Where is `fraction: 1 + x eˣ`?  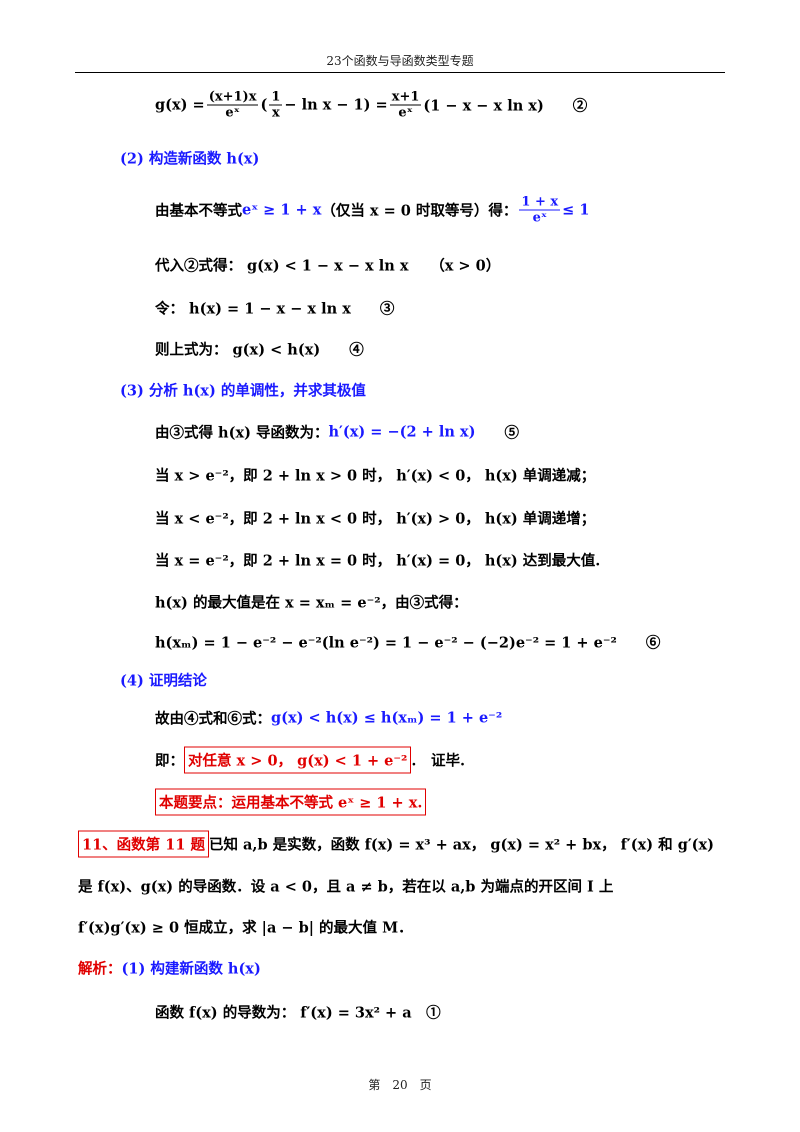
fraction: 1 + x eˣ is located at coordinates (540, 210).